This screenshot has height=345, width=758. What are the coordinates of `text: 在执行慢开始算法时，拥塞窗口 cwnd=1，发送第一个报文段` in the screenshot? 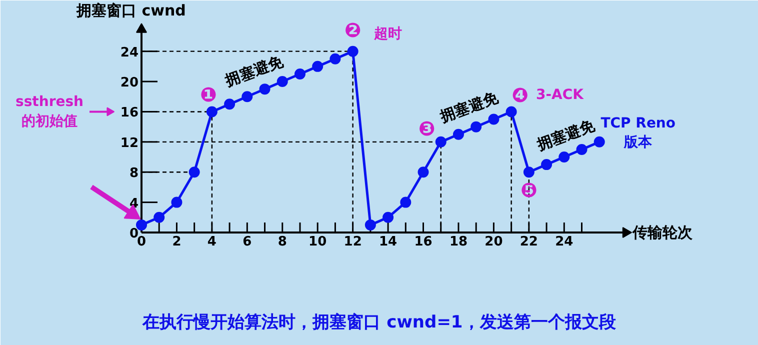 It's located at (379, 322).